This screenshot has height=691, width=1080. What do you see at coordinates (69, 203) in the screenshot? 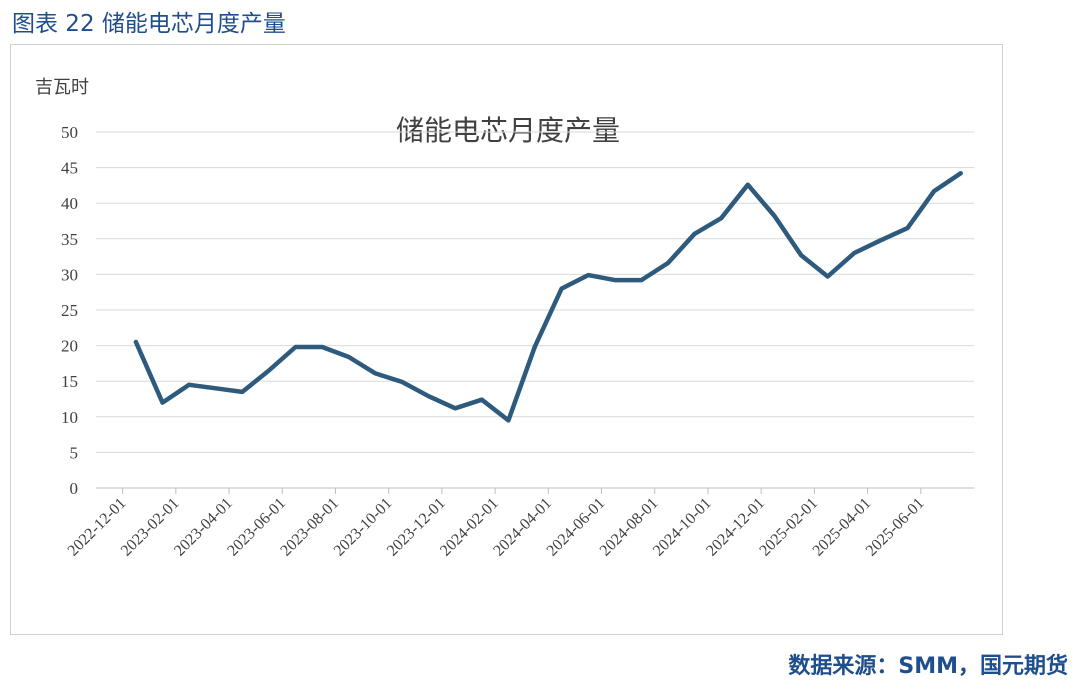
I see `y-tick-label: 40` at bounding box center [69, 203].